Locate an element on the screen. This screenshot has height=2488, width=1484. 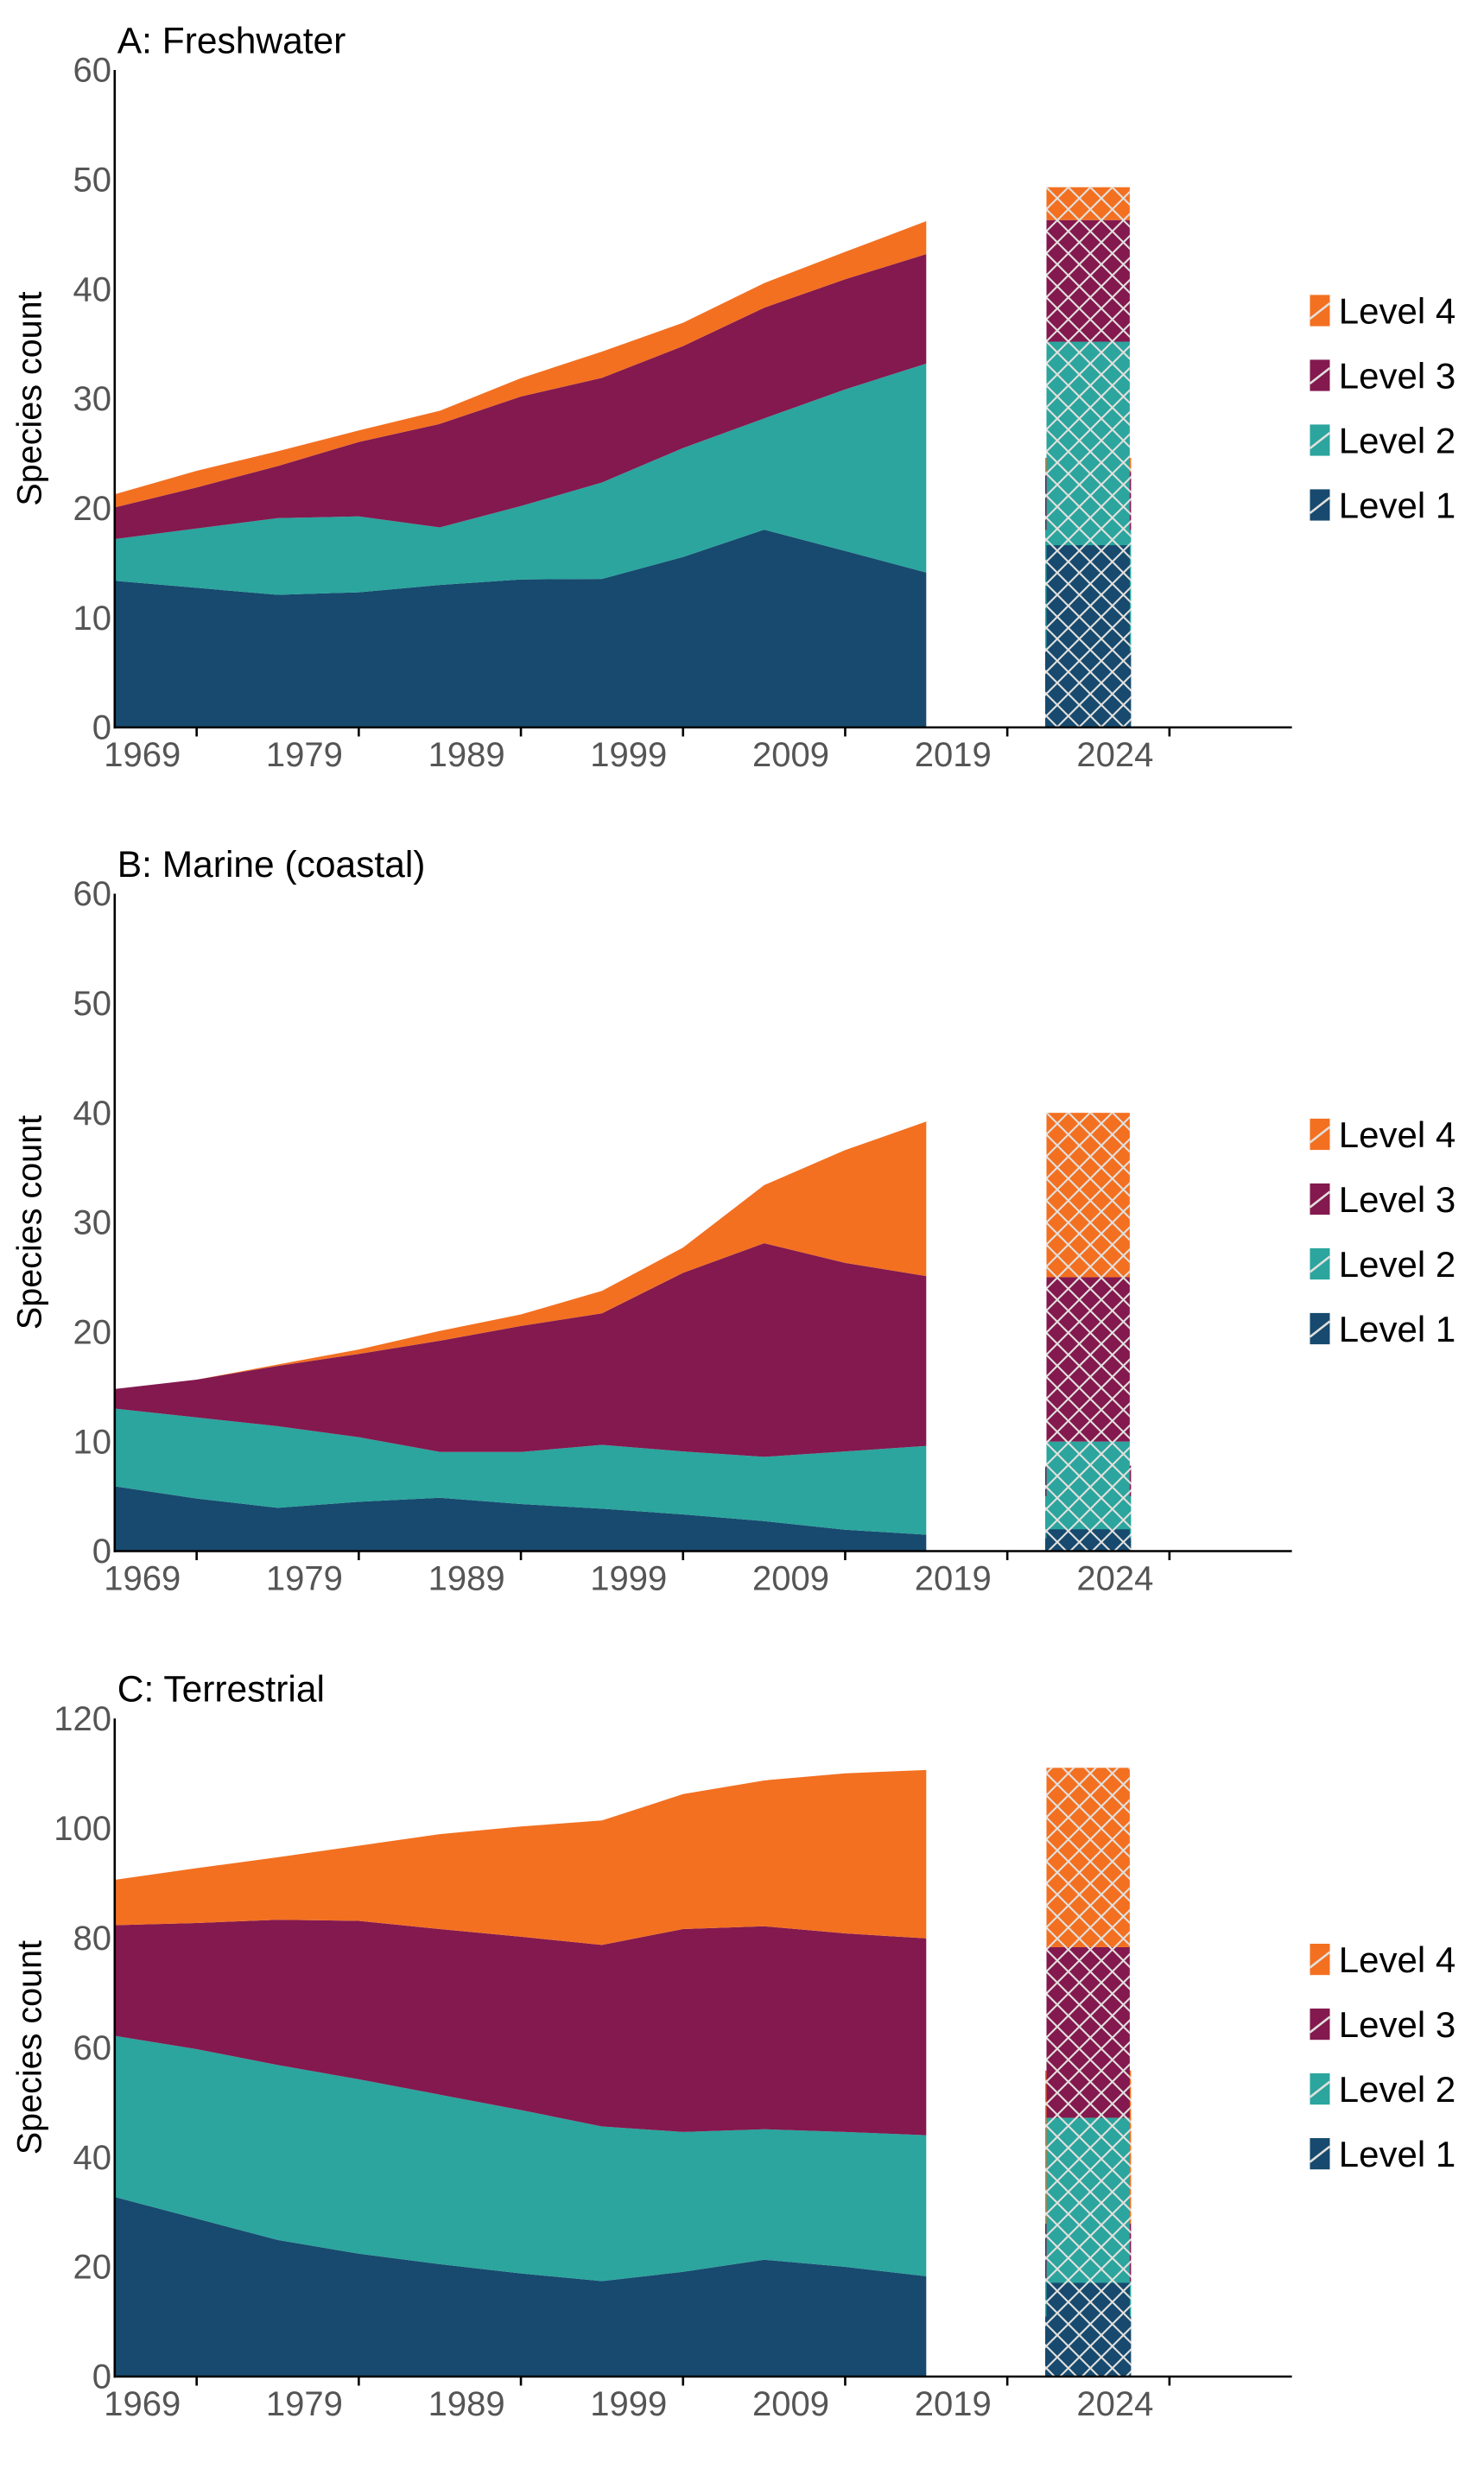
svg-text: C: Terrestrial is located at coordinates (221, 1690).